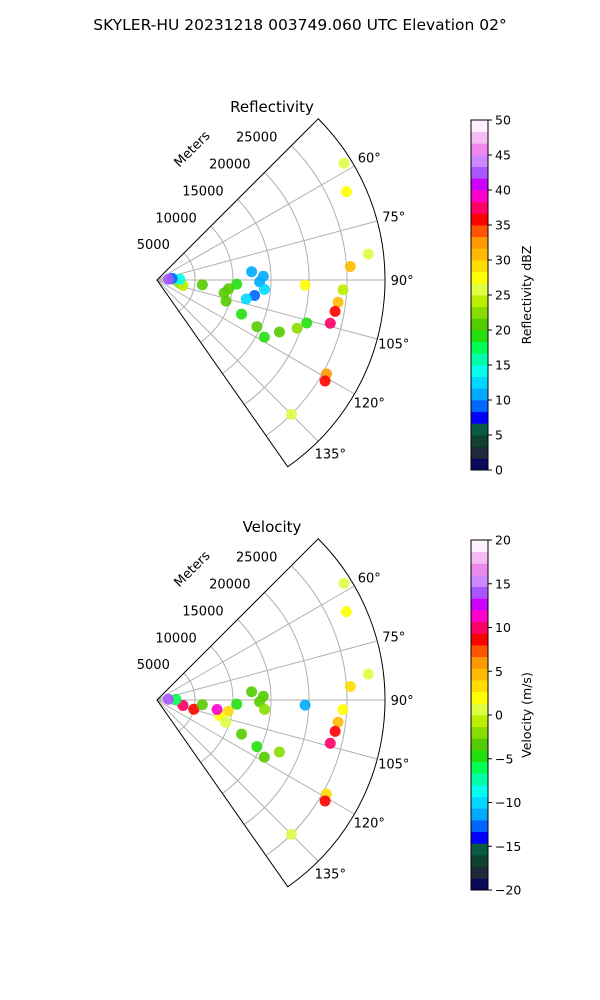 This screenshot has width=600, height=1000. Describe the element at coordinates (503, 295) in the screenshot. I see `colorbar-tick-label: 25` at that location.